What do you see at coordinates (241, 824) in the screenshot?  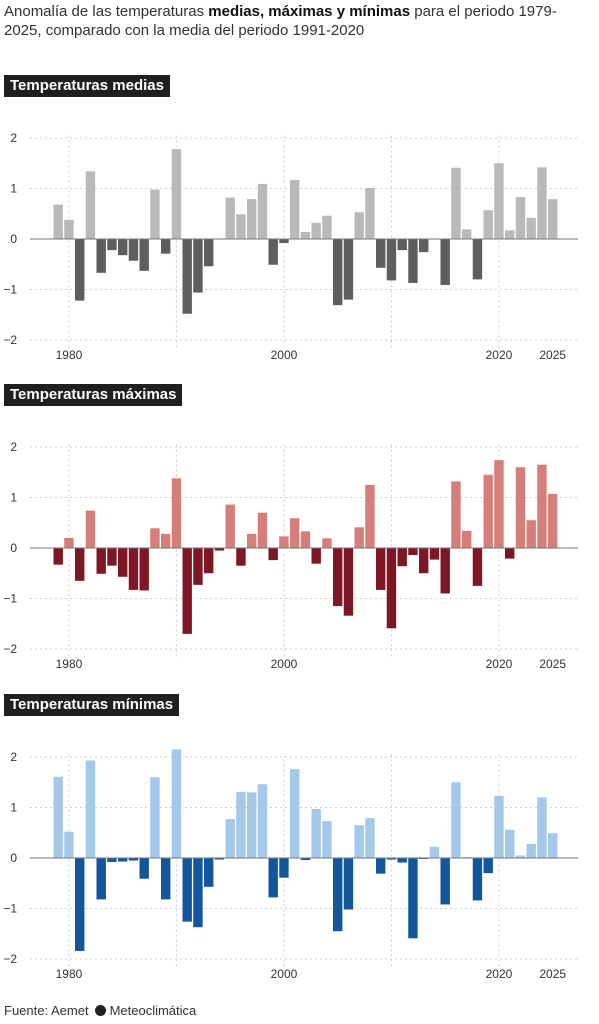 I see `bar-minimas-1996` at bounding box center [241, 824].